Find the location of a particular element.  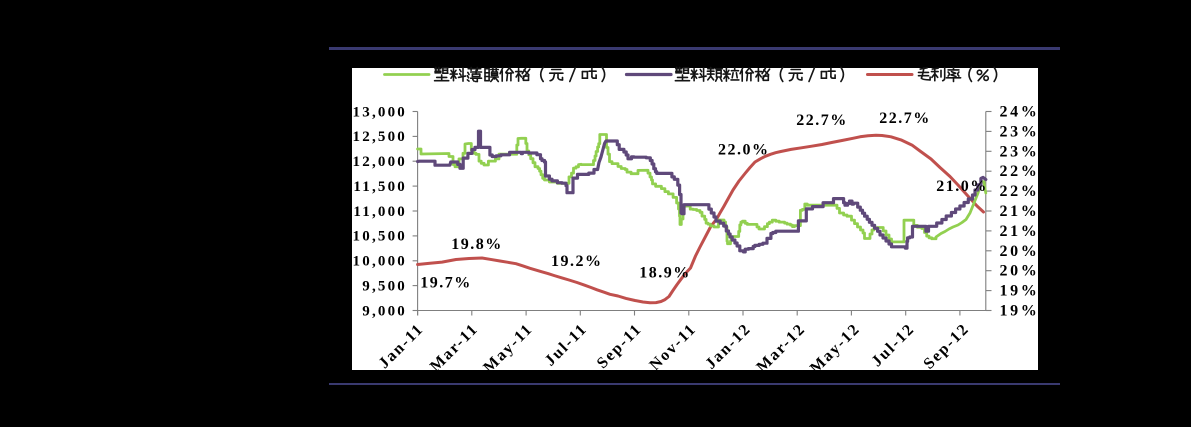

svg-text: Jan-12 is located at coordinates (728, 346).